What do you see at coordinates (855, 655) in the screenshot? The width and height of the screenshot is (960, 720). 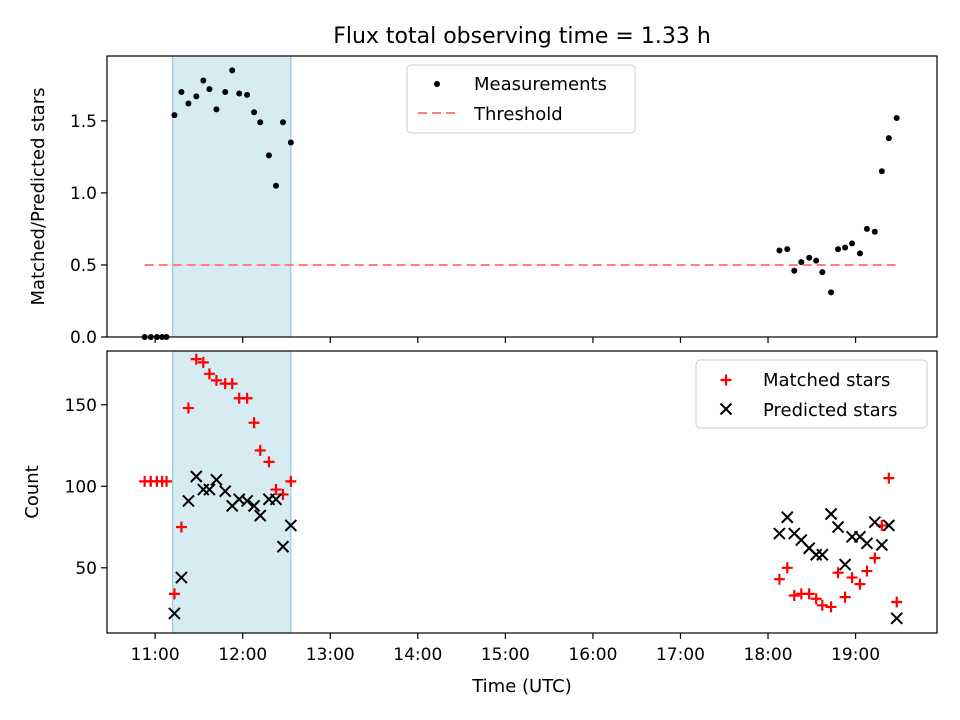 I see `x-tick-label: 19:00` at bounding box center [855, 655].